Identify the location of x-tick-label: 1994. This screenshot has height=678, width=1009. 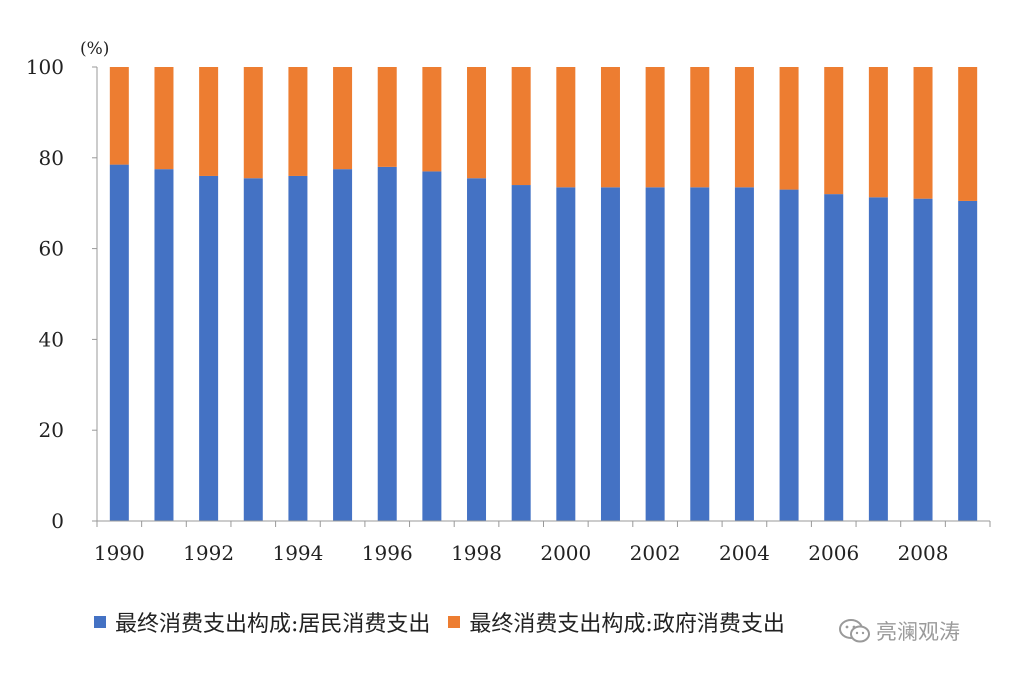
(297, 553).